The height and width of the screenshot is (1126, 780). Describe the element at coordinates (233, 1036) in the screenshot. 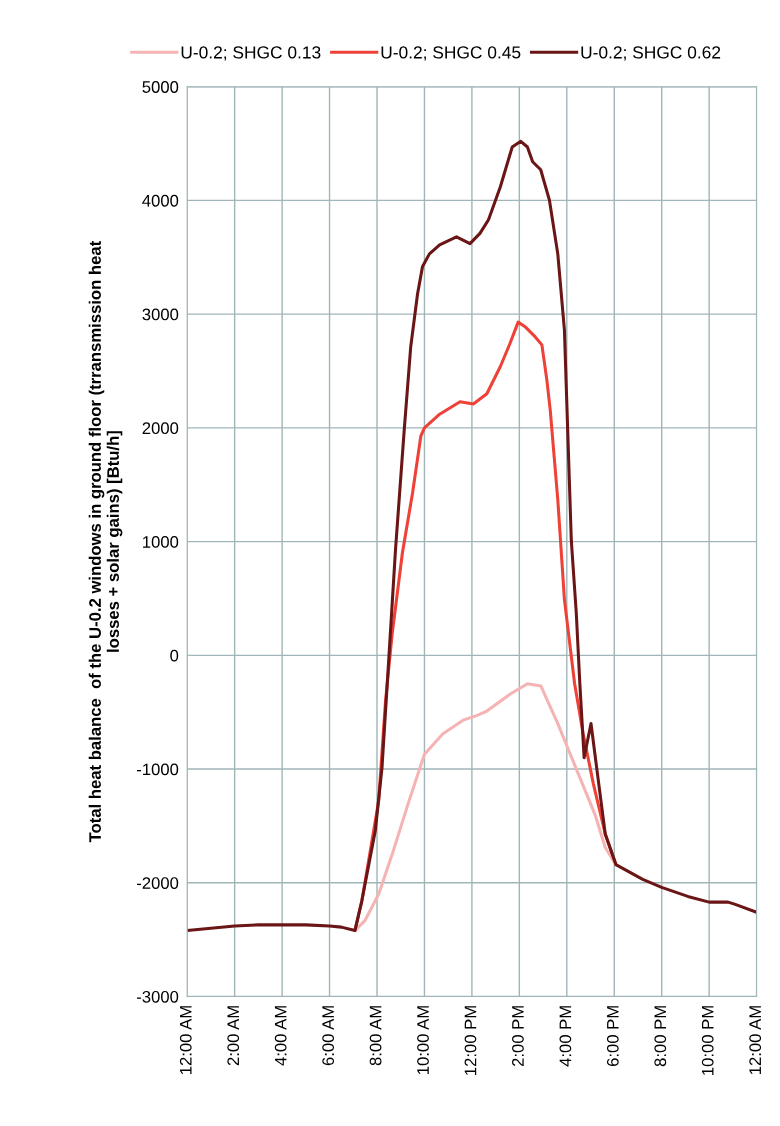

I see `x-tick-label: 2:00 AM` at that location.